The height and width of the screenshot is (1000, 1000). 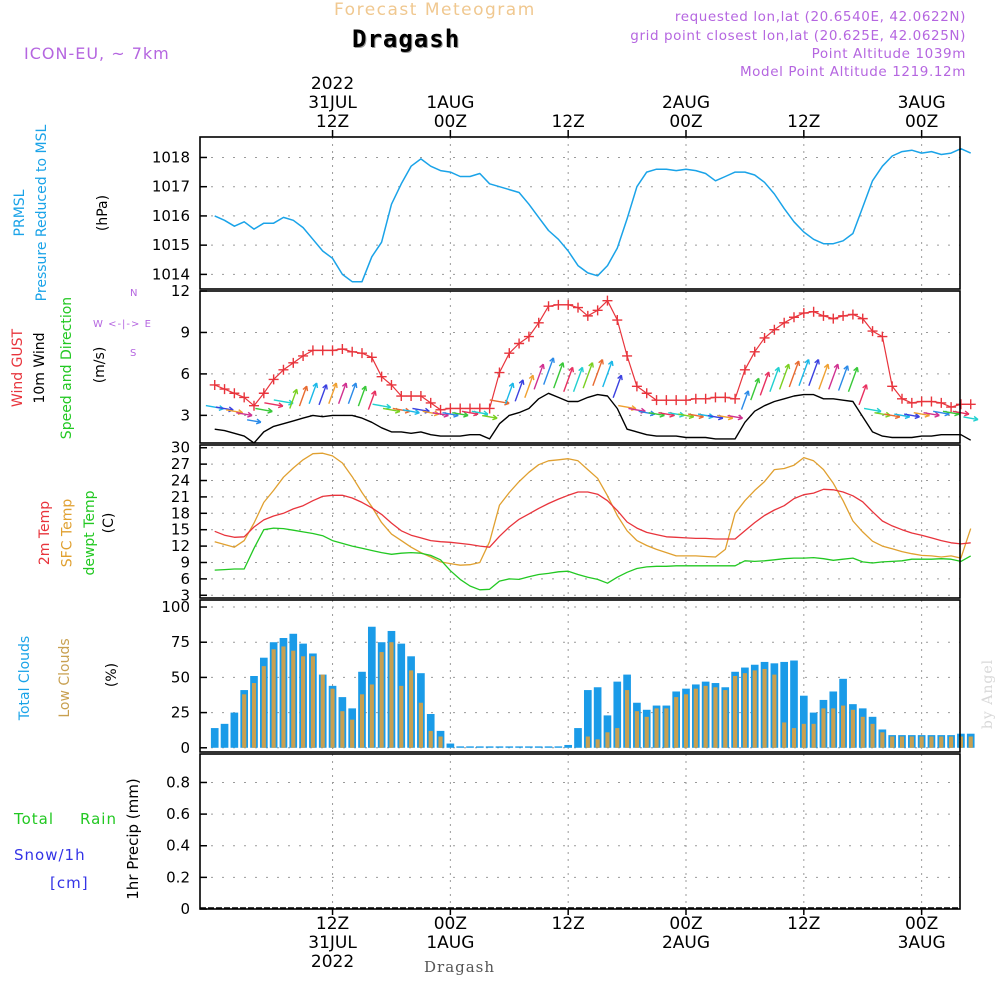 I want to click on pressure-frame, so click(x=580, y=213).